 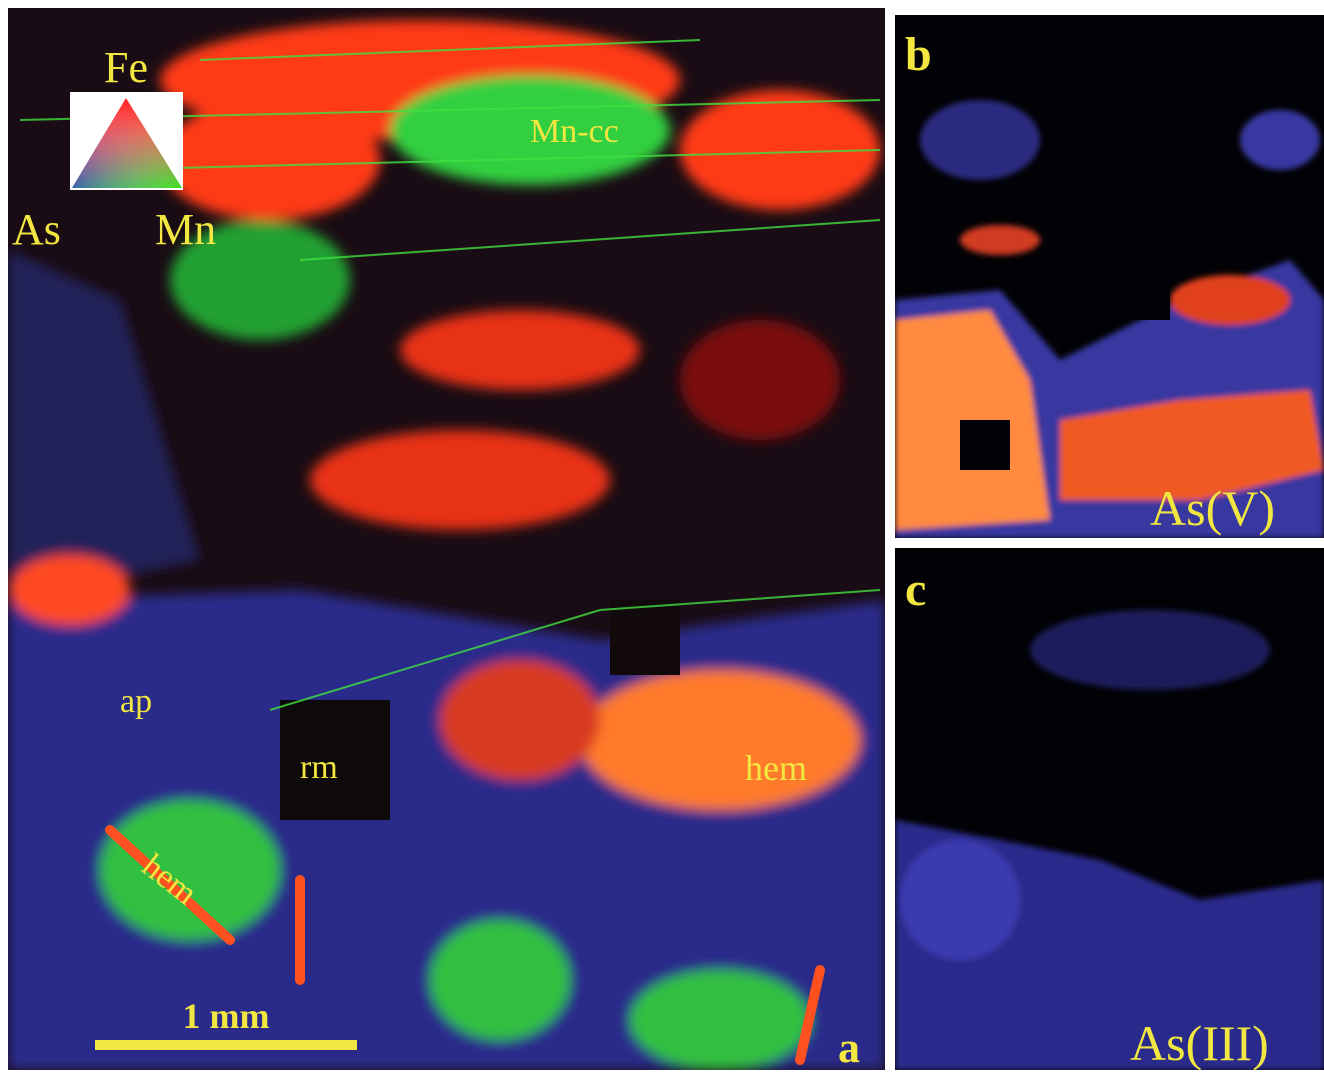 What do you see at coordinates (574, 131) in the screenshot?
I see `annotation: Mn-cc` at bounding box center [574, 131].